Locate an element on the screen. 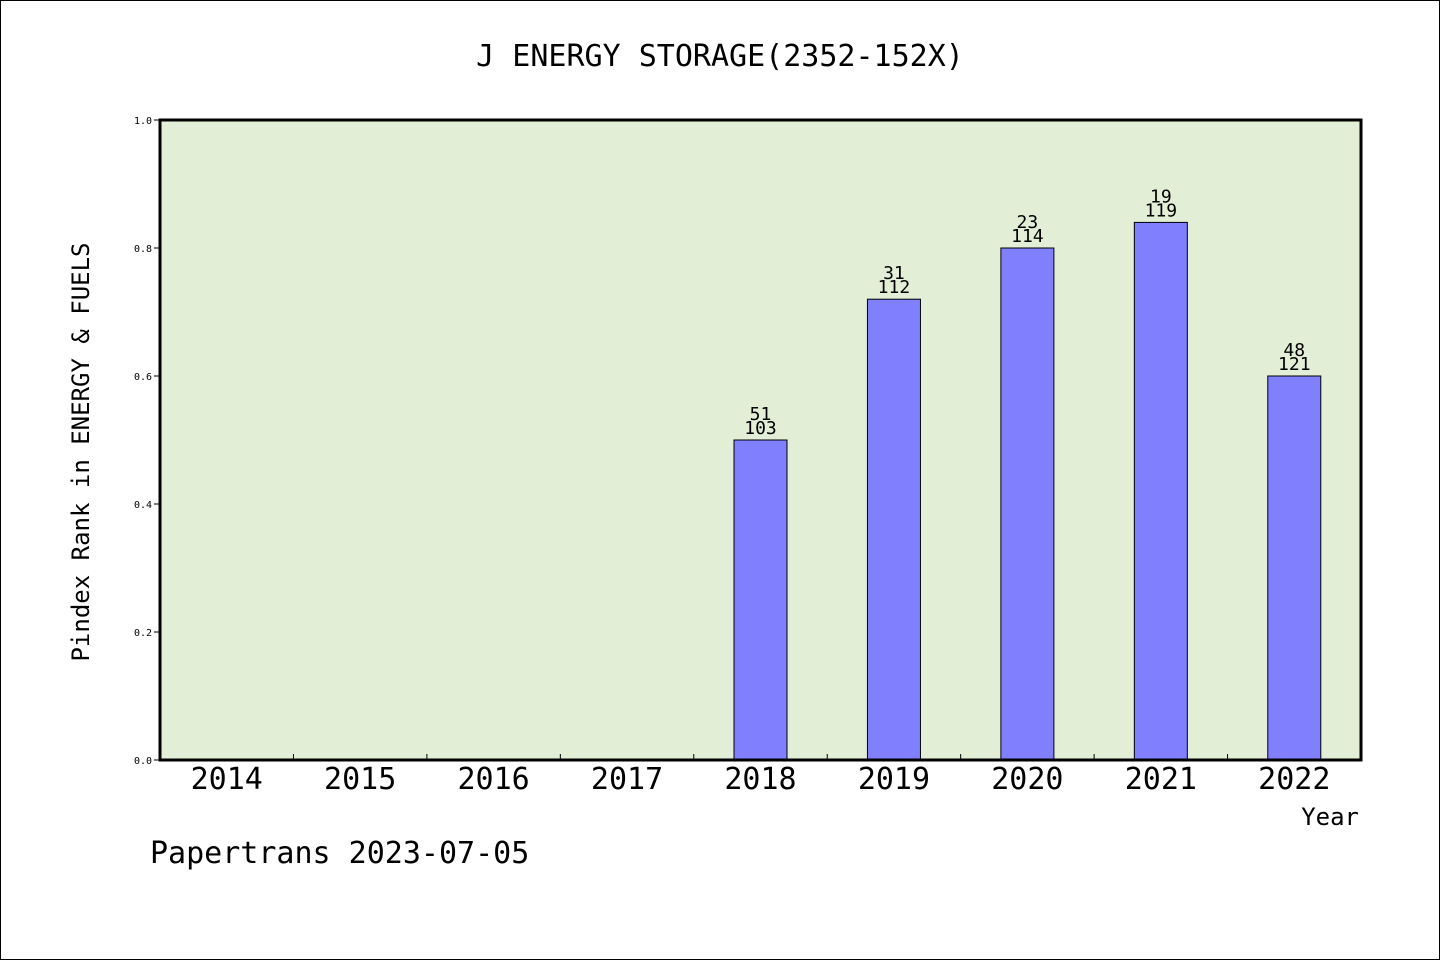  bar-label-top: 51 is located at coordinates (761, 414).